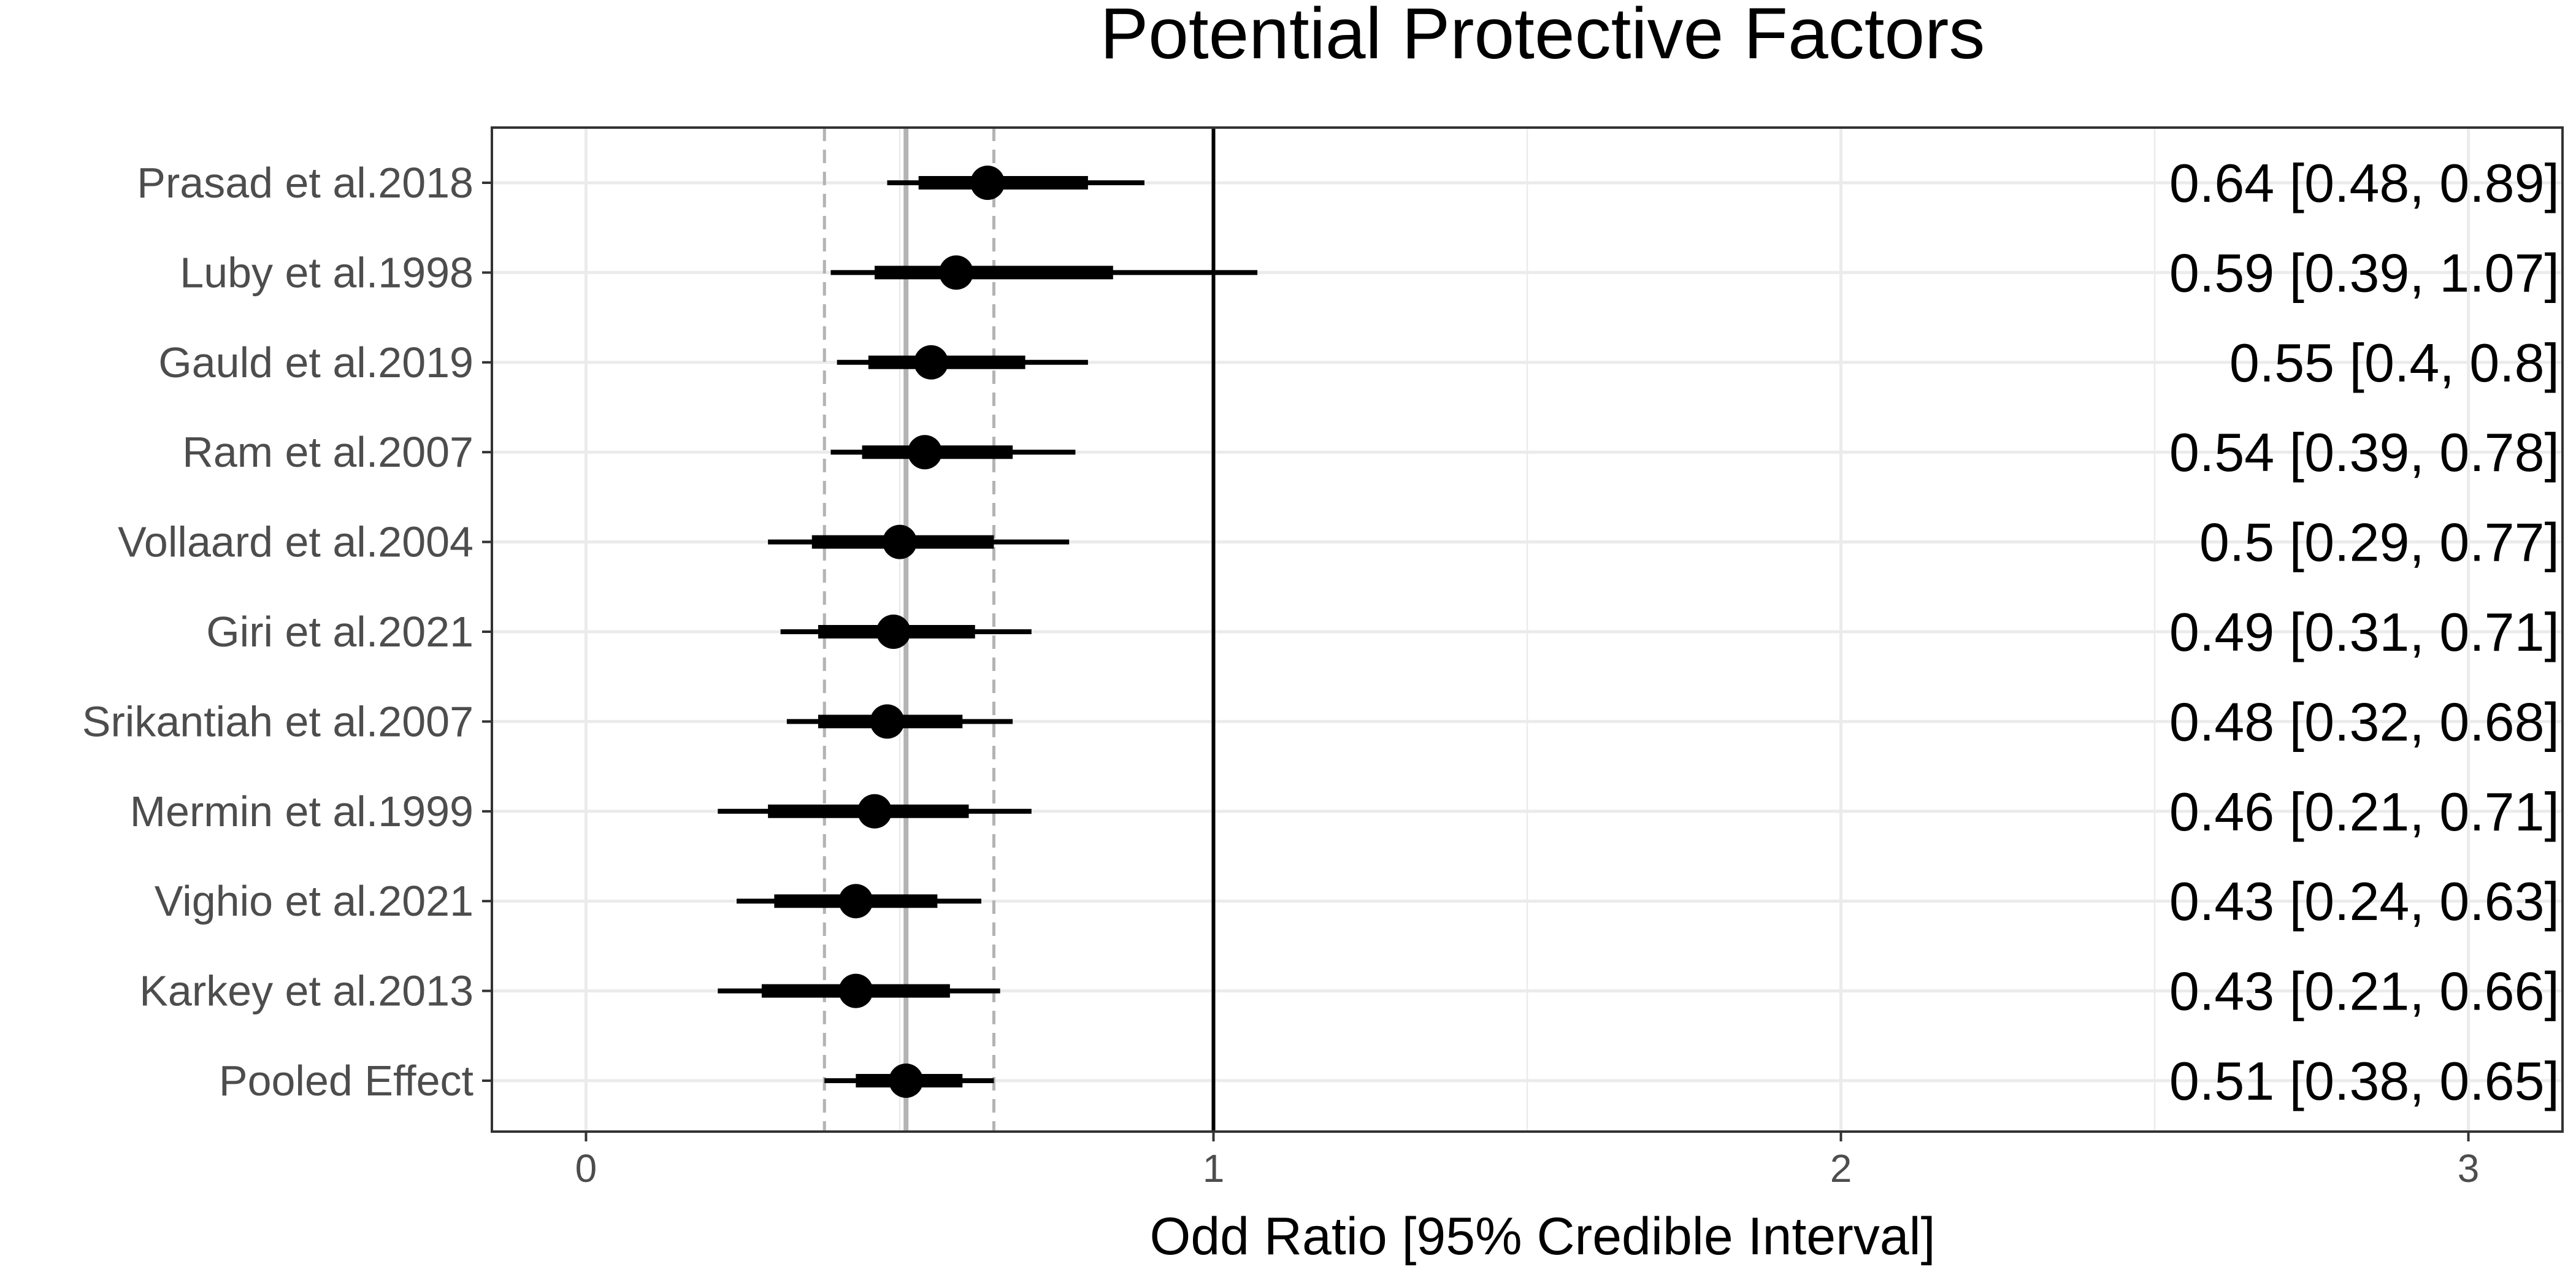 The height and width of the screenshot is (1288, 2576). Describe the element at coordinates (327, 452) in the screenshot. I see `y-axis-study-label: Ram et al.2007` at that location.